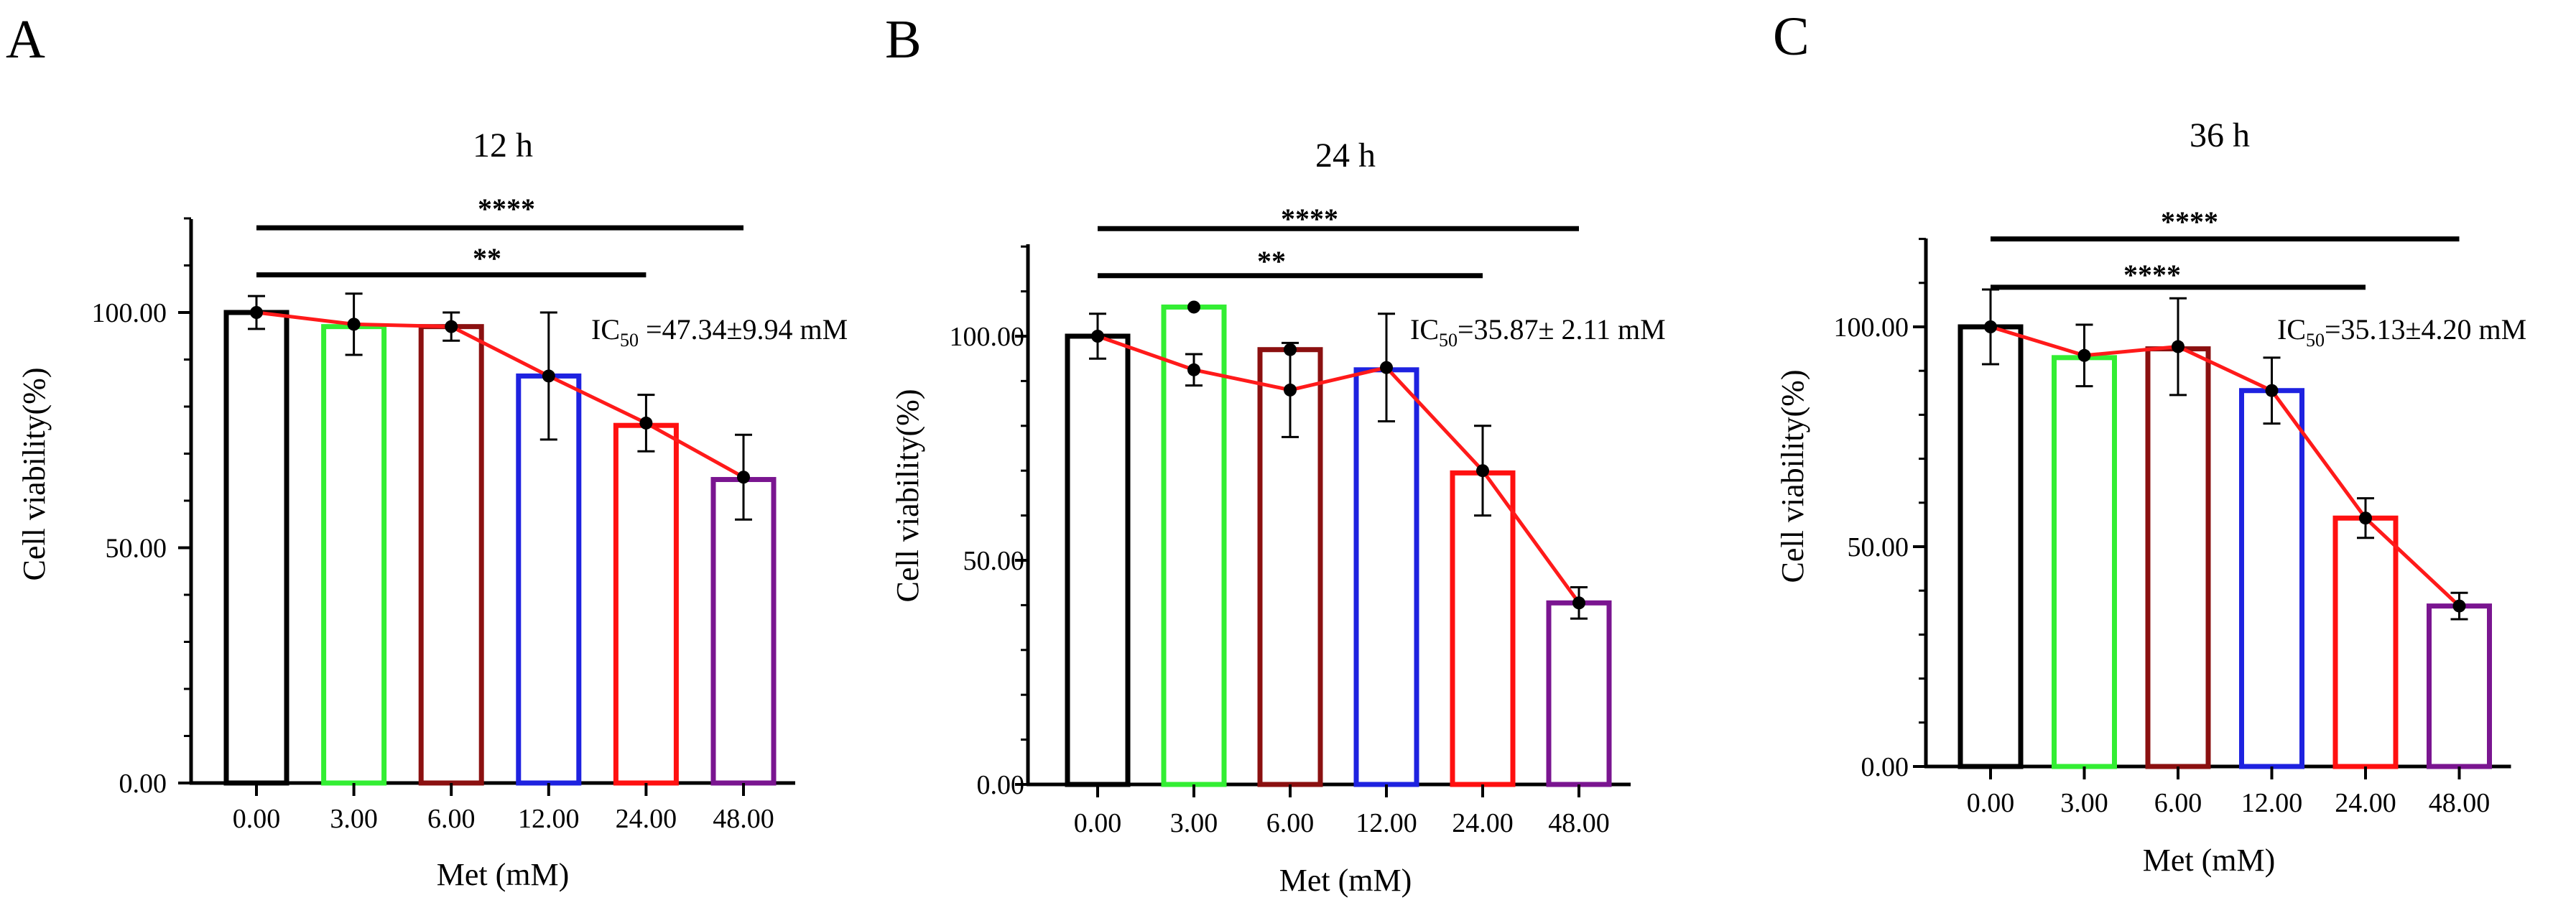 Image resolution: width=2576 pixels, height=908 pixels. What do you see at coordinates (1562, 329) in the screenshot?
I see `ic50-value: =35.87± 2.11 mM` at bounding box center [1562, 329].